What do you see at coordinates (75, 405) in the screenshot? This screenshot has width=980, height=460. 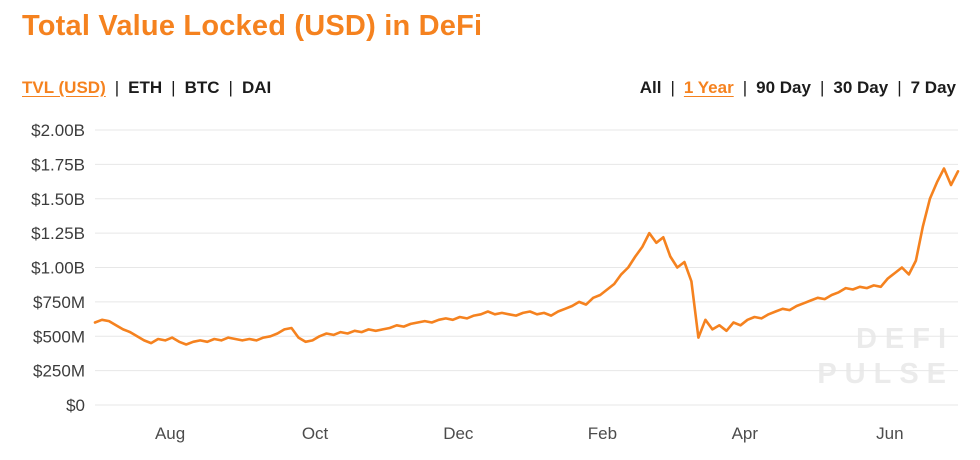 I see `y-axis-label: $0` at bounding box center [75, 405].